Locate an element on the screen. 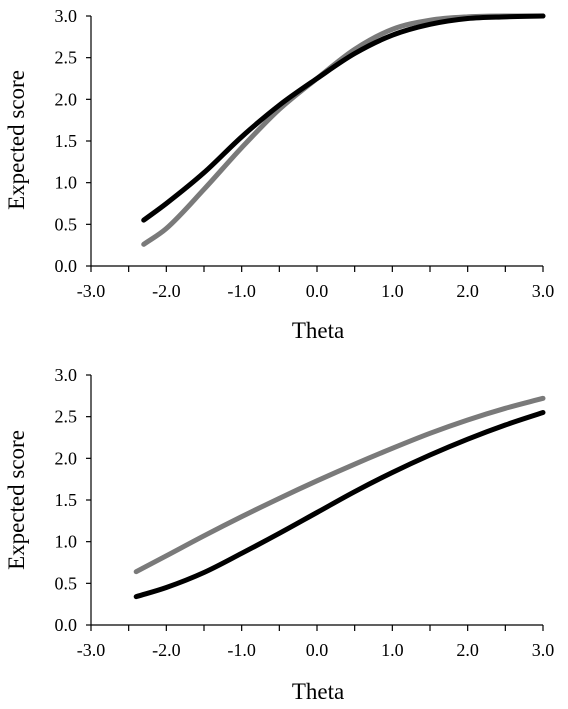  top-chart-y-tick-label: 2.0 is located at coordinates (66, 99).